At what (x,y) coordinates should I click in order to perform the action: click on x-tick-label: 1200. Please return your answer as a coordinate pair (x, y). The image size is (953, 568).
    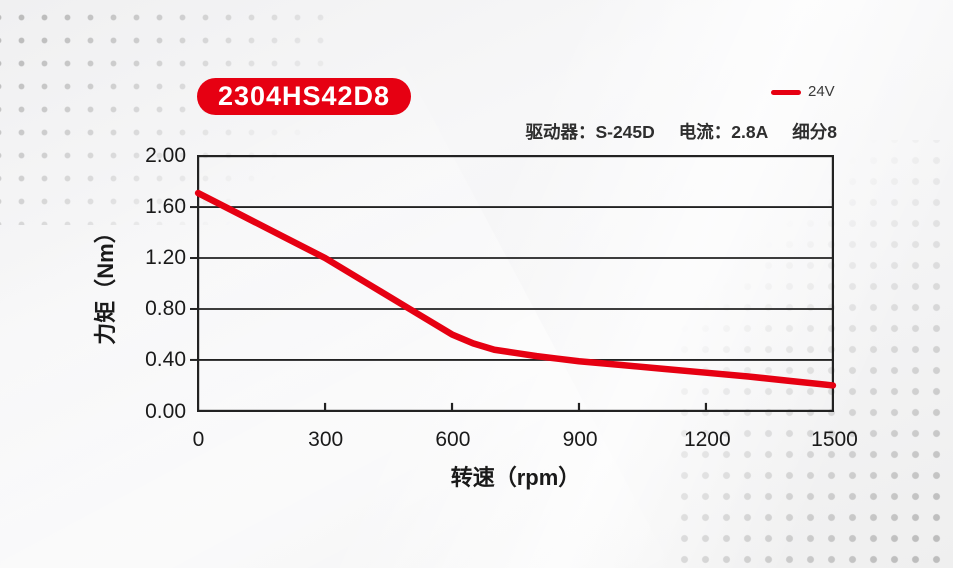
    Looking at the image, I should click on (707, 439).